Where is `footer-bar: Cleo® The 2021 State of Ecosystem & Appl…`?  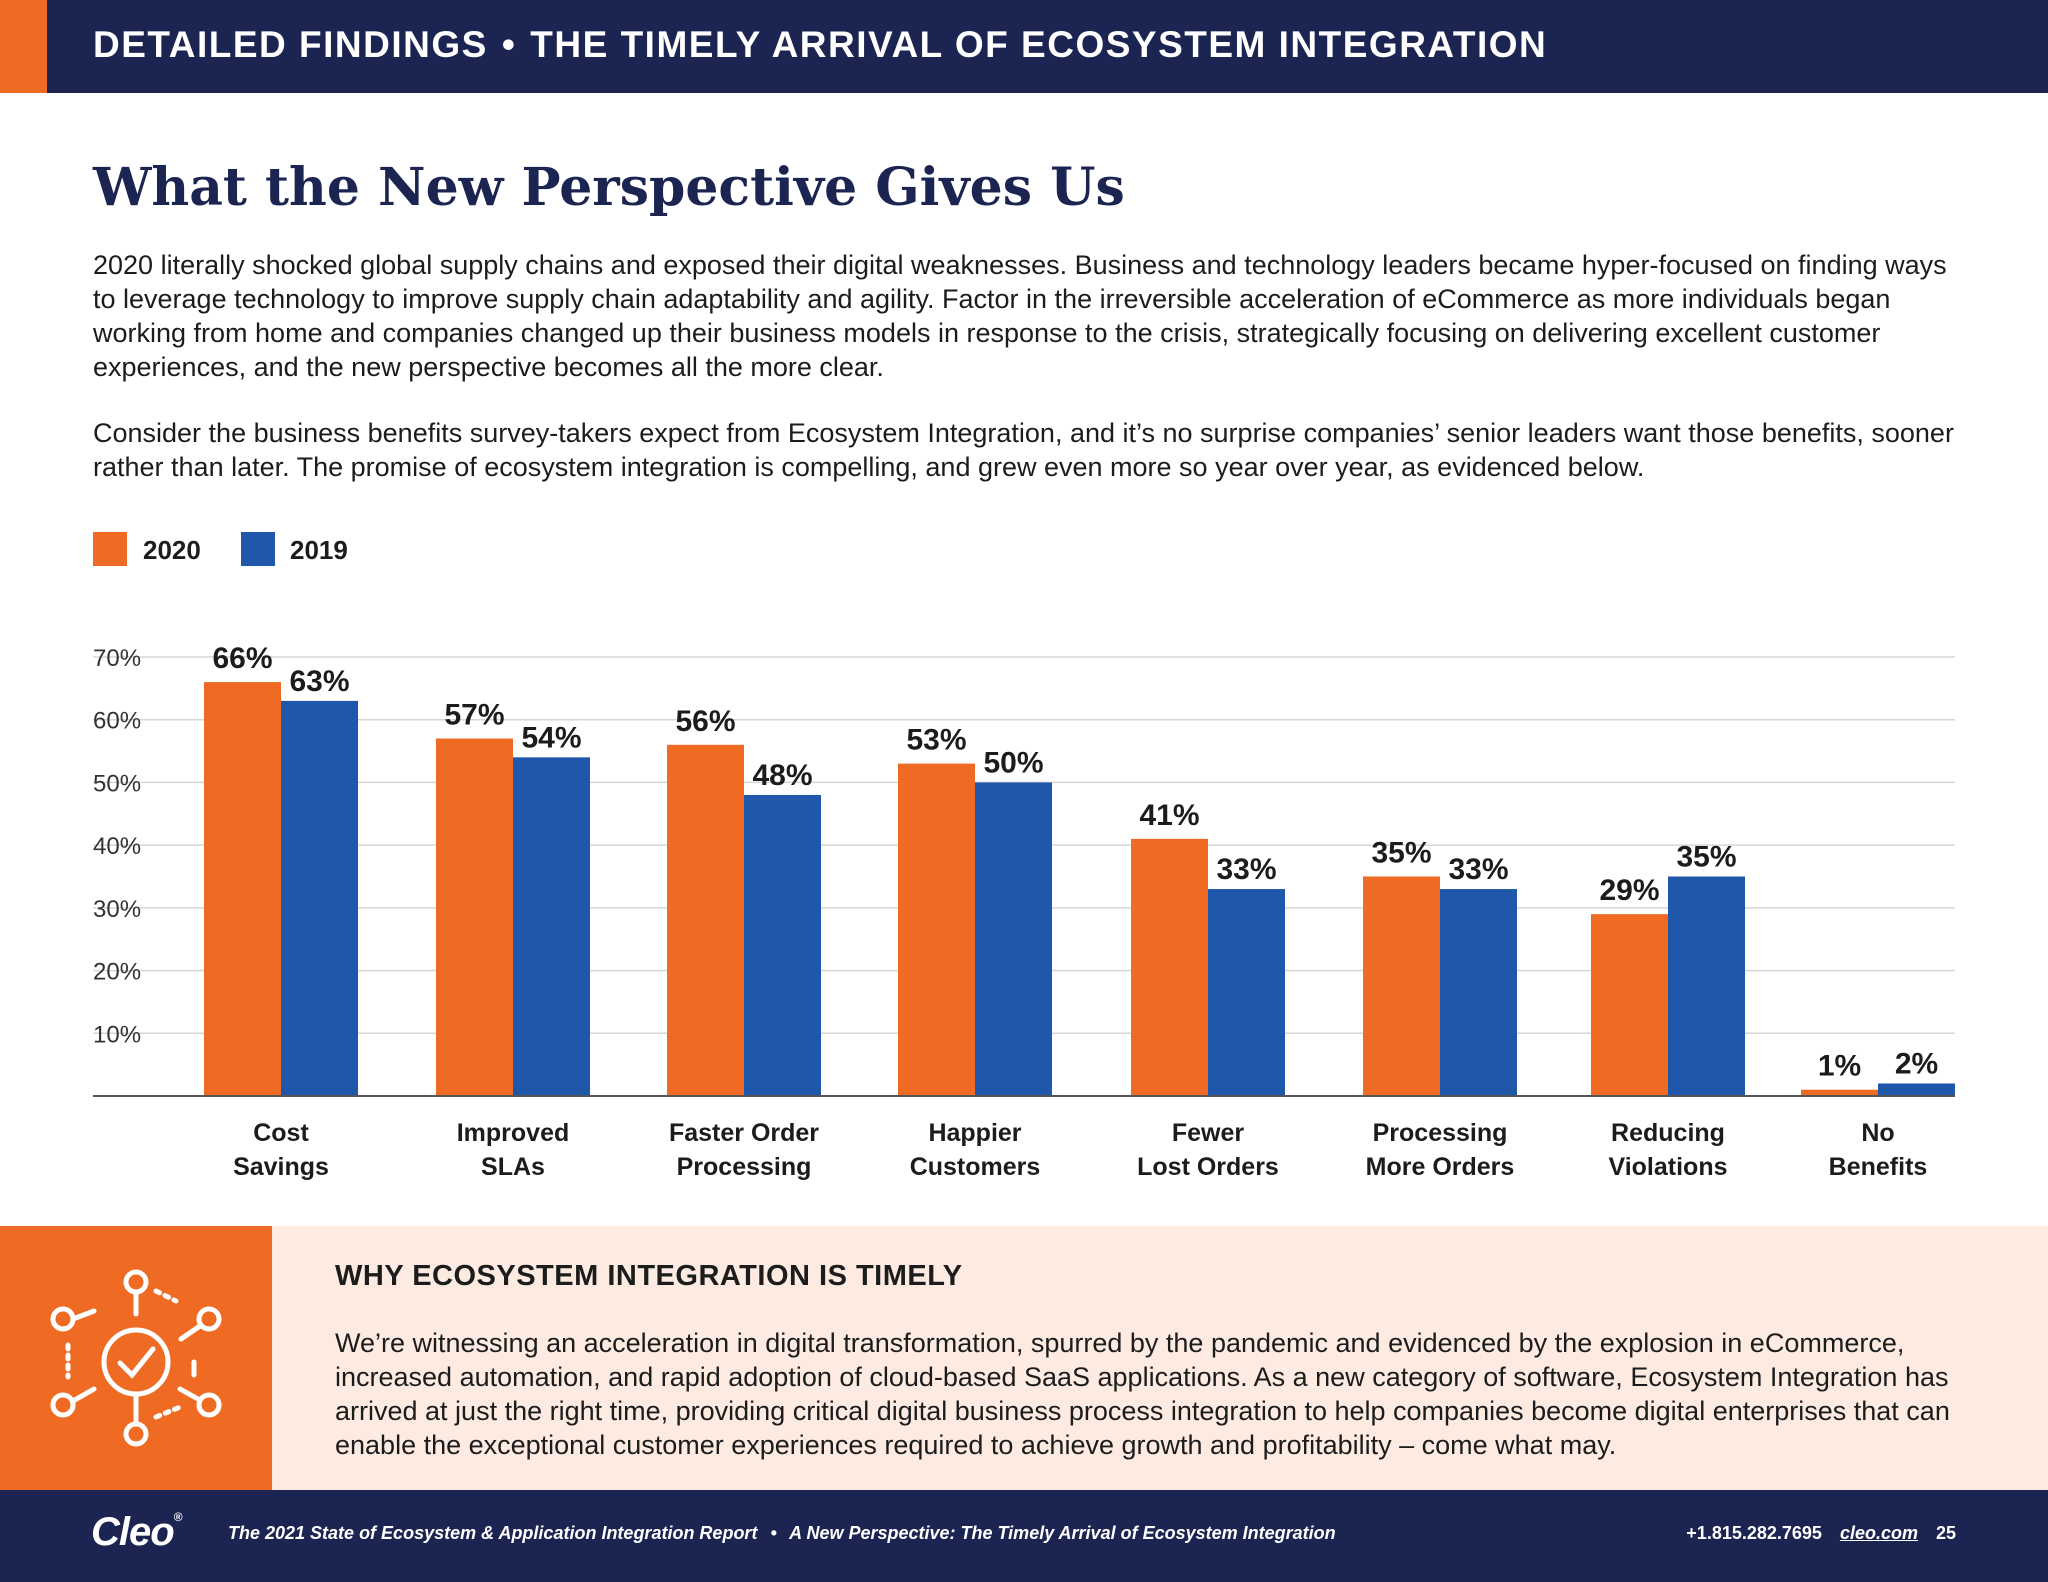
footer-bar: Cleo® The 2021 State of Ecosystem & Appl… is located at coordinates (1024, 1536).